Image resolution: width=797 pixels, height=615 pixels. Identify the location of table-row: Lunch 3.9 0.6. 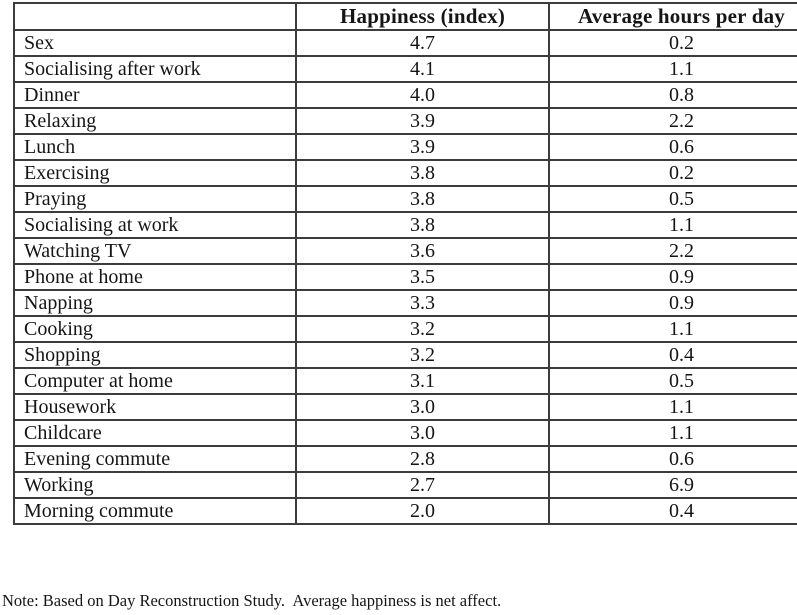
(405, 147).